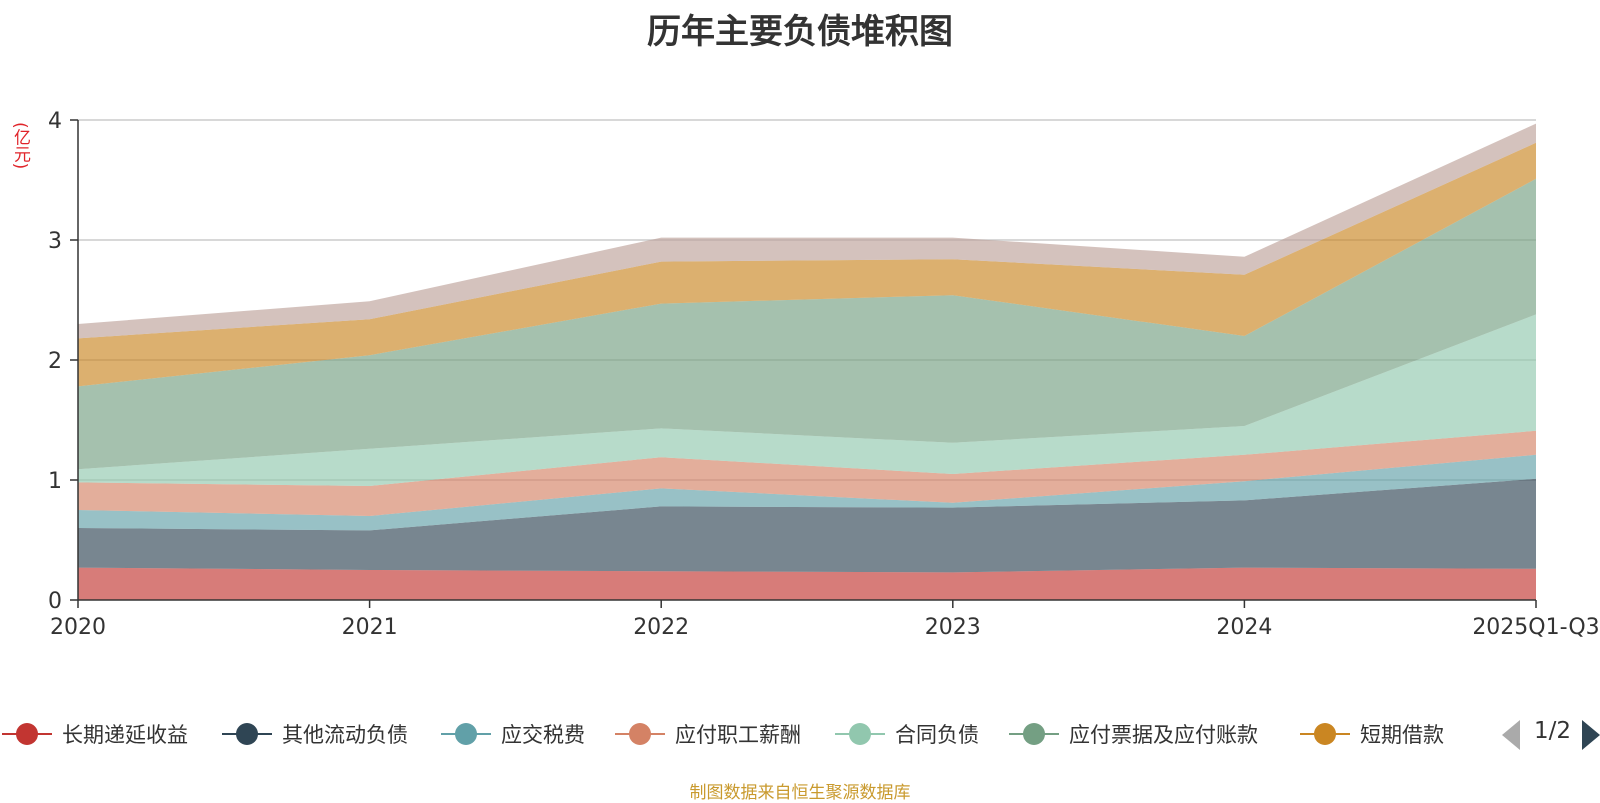 The height and width of the screenshot is (803, 1600). What do you see at coordinates (20, 146) in the screenshot?
I see `y-axis-unit-label: (亿元)` at bounding box center [20, 146].